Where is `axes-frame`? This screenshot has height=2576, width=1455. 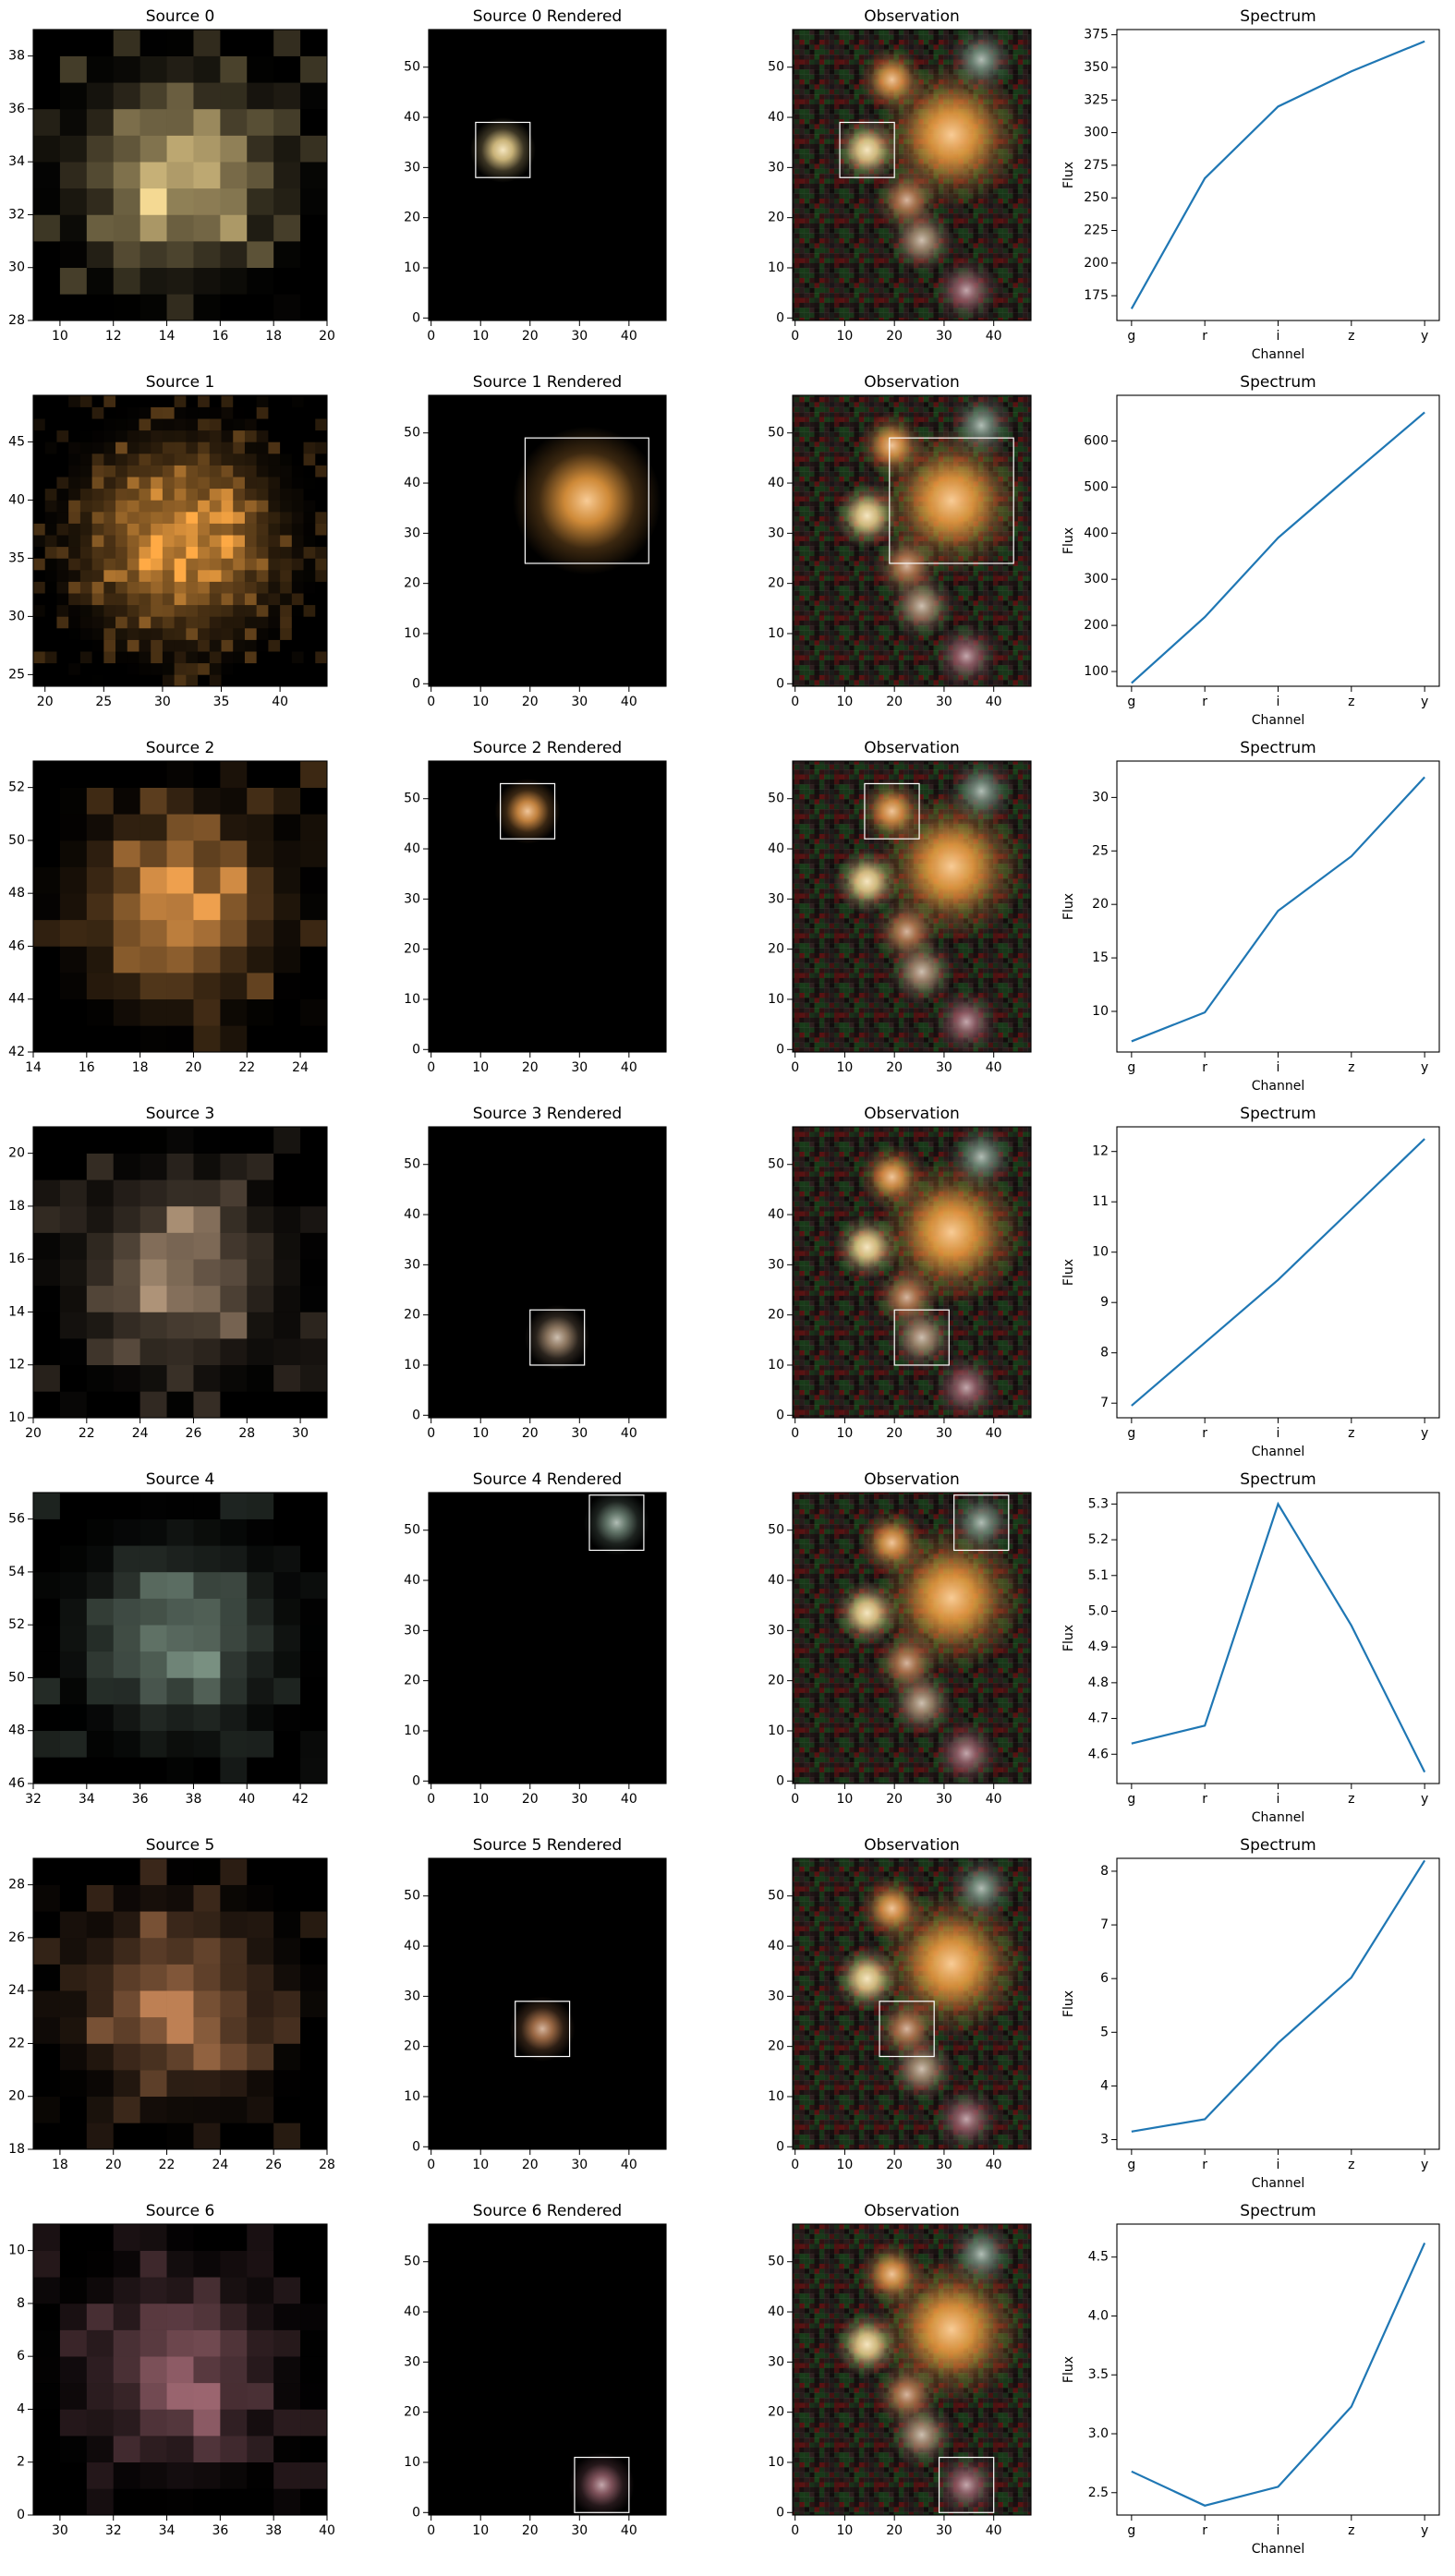
axes-frame is located at coordinates (180, 2003).